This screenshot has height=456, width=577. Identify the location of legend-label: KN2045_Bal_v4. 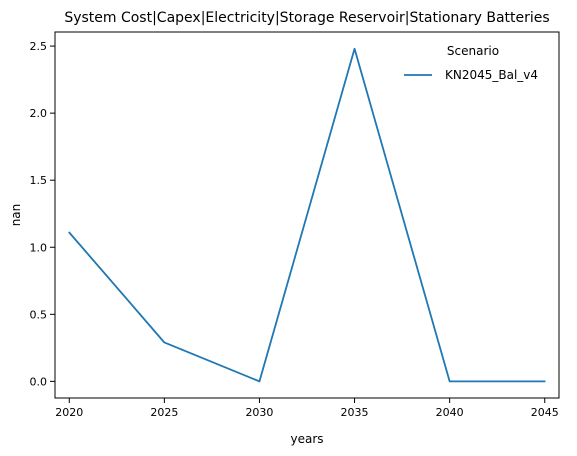
(491, 75).